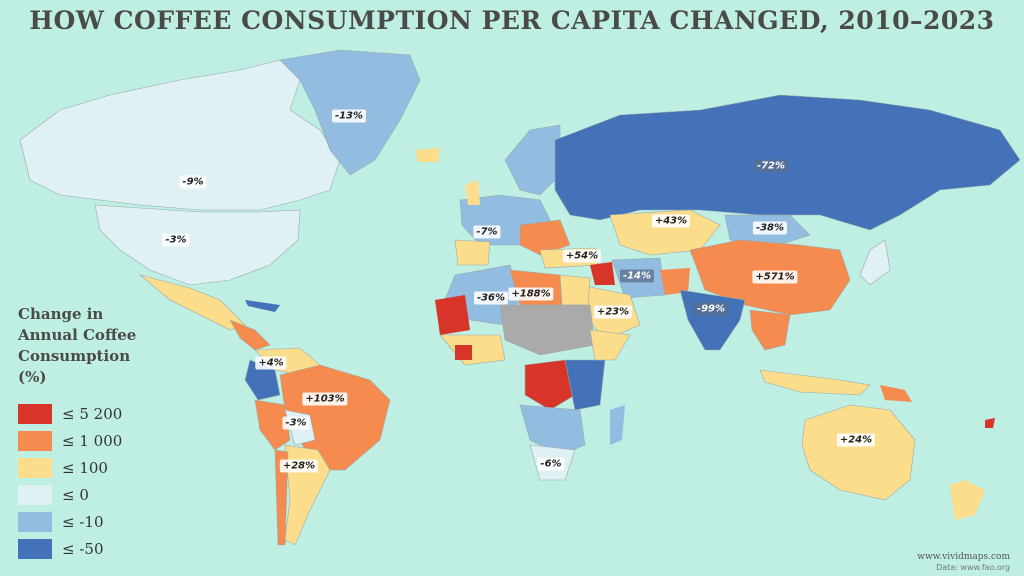 Image resolution: width=1024 pixels, height=576 pixels. I want to click on label-argentina: +28%, so click(299, 466).